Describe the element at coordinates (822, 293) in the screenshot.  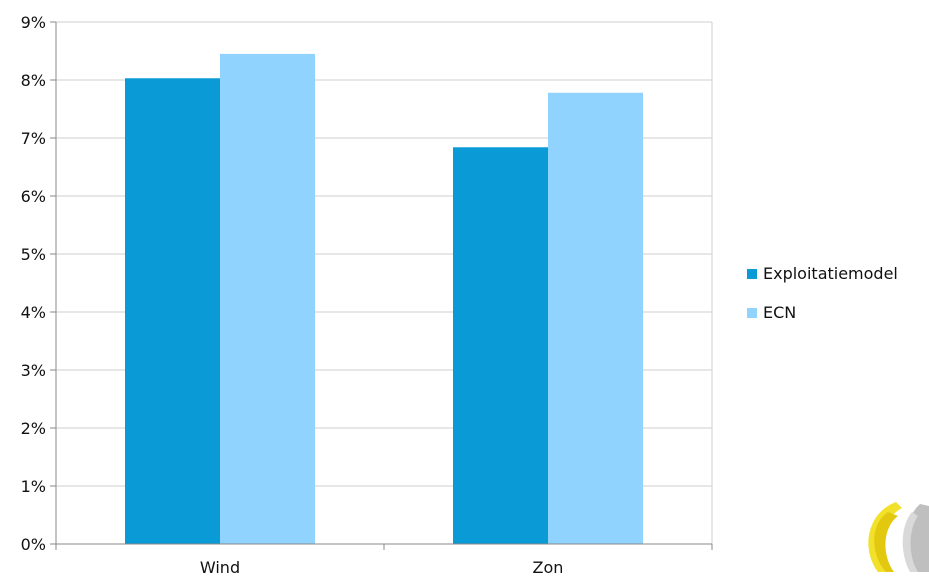
I see `legend: Exploitatiemodel ECN` at that location.